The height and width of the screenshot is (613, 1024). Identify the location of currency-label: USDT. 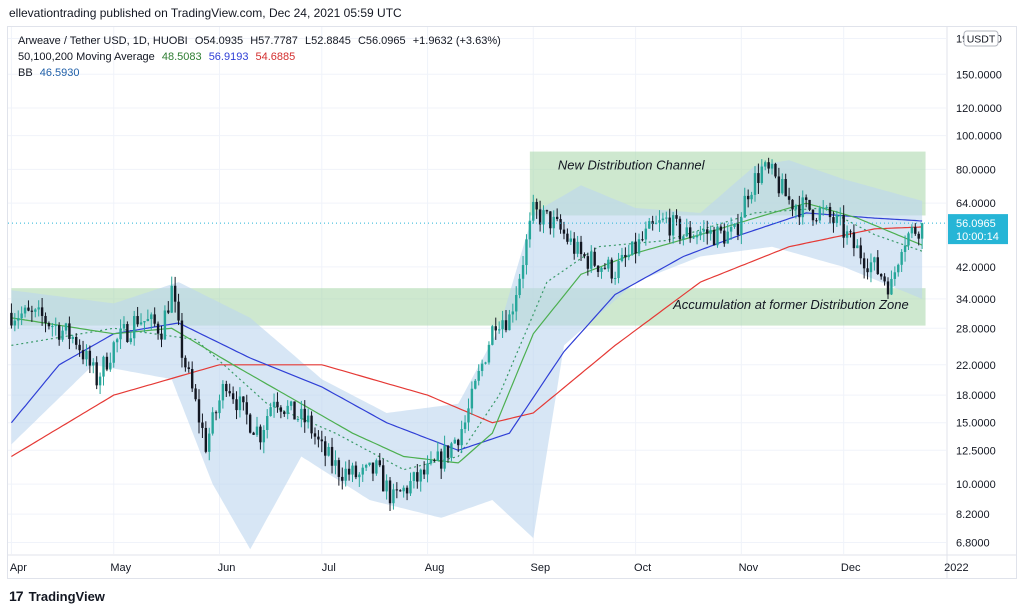
(981, 40).